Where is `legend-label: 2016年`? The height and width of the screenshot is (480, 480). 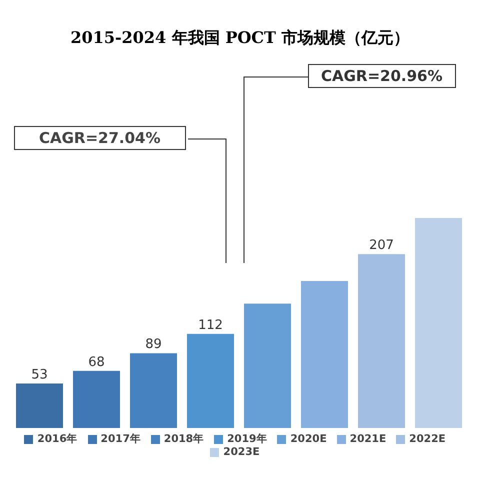 legend-label: 2016年 is located at coordinates (57, 439).